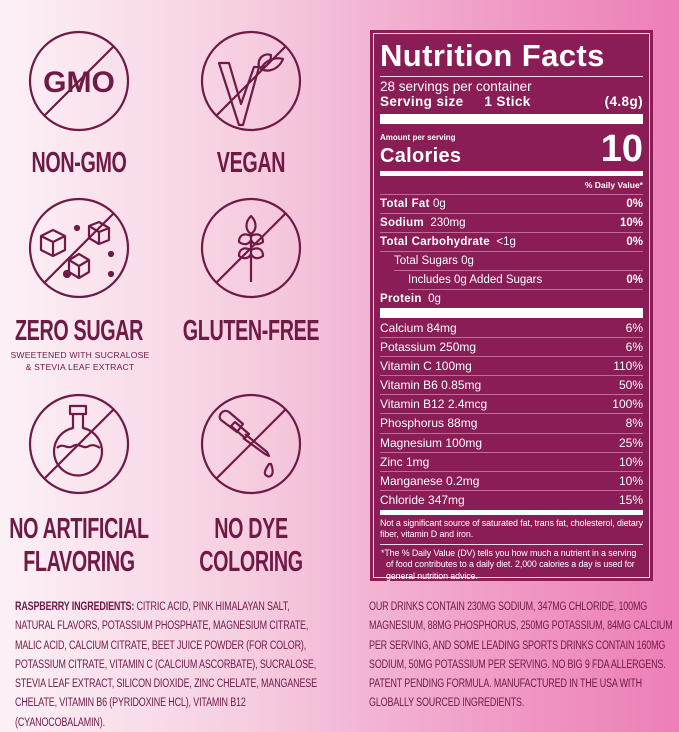 This screenshot has height=732, width=679. I want to click on ingredients-label: RASPBERRY INGREDIENTS:, so click(75, 606).